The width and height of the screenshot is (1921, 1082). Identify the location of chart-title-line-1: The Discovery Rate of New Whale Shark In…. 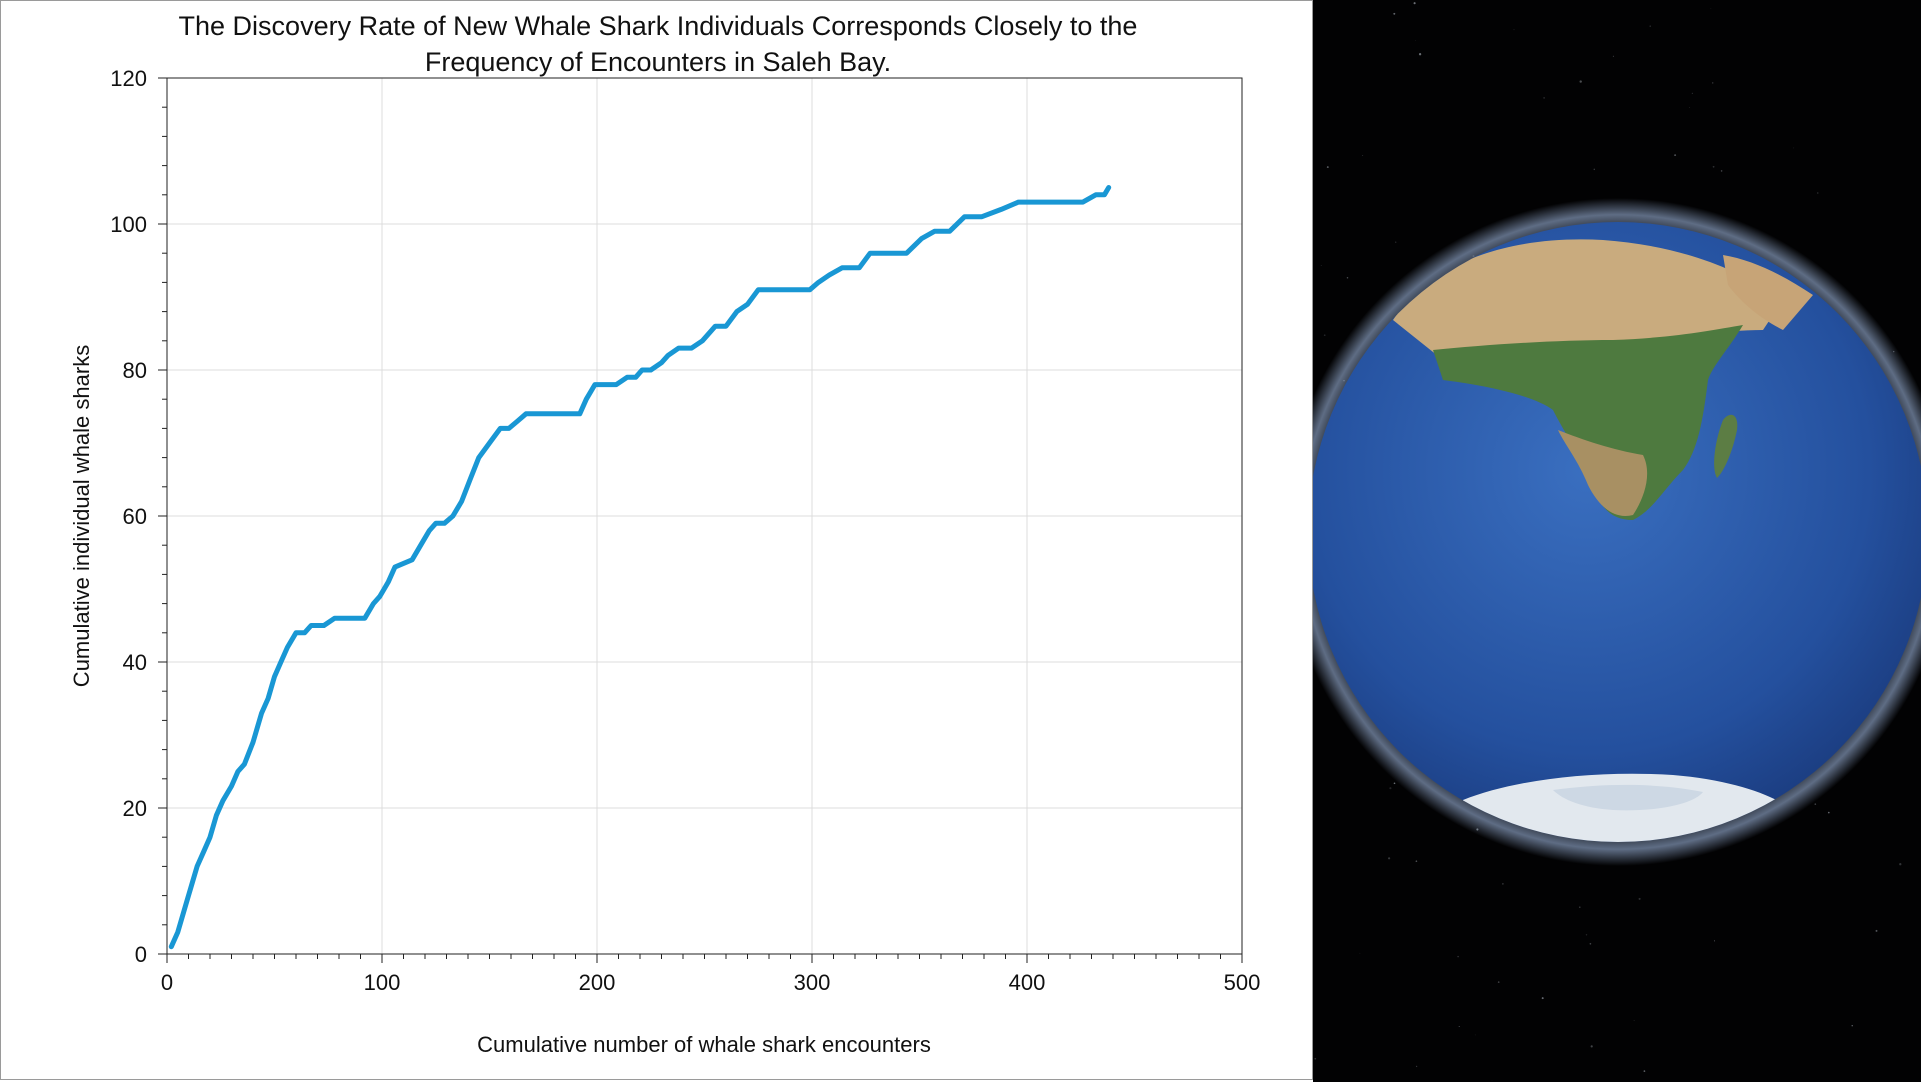
(658, 26).